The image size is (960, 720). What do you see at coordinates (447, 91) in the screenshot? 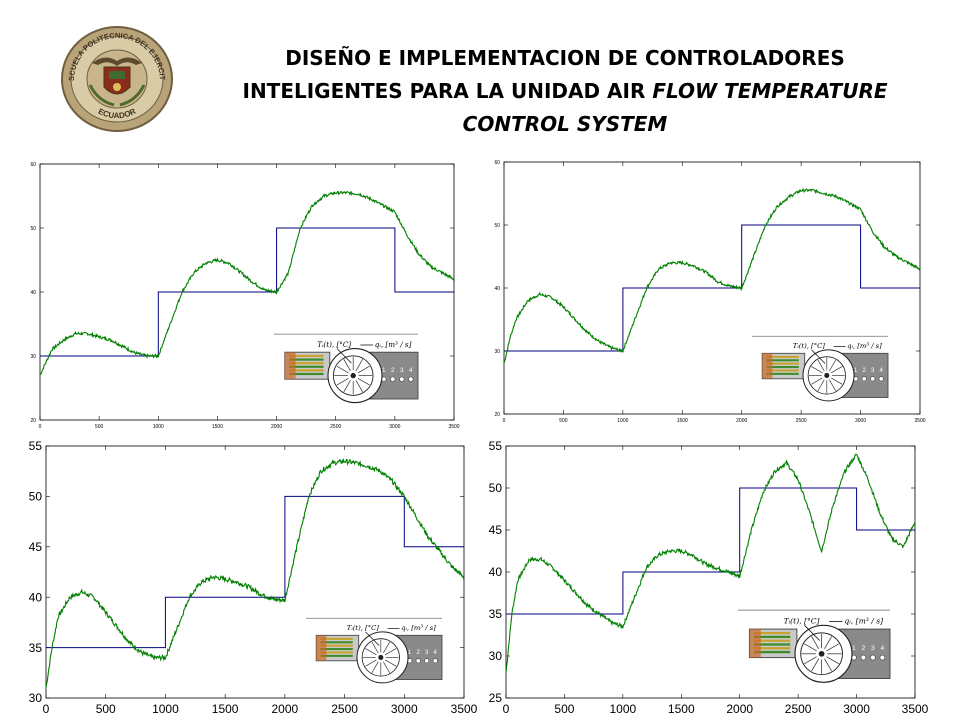
I see `title-line-2-plain: INTELIGENTES PARA LA UNIDAD AIR` at bounding box center [447, 91].